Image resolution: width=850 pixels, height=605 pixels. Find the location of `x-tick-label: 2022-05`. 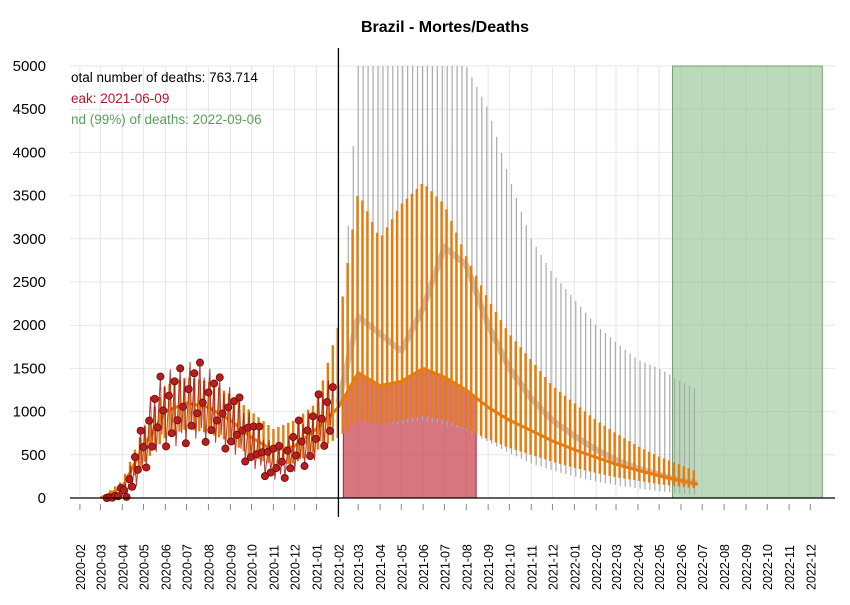

x-tick-label: 2022-05 is located at coordinates (660, 567).